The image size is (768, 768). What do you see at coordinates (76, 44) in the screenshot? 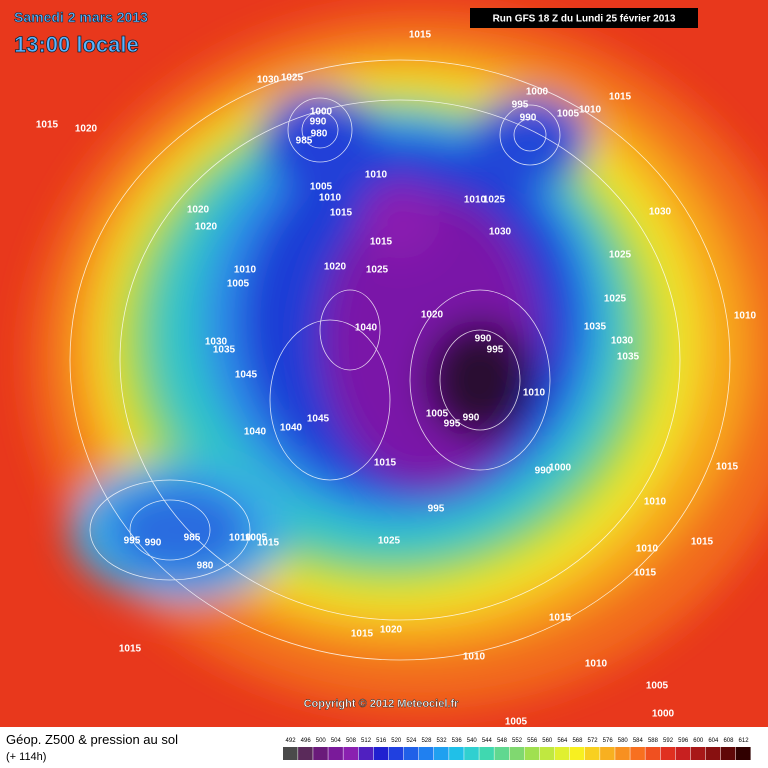
I see `time: 13:00 locale` at bounding box center [76, 44].